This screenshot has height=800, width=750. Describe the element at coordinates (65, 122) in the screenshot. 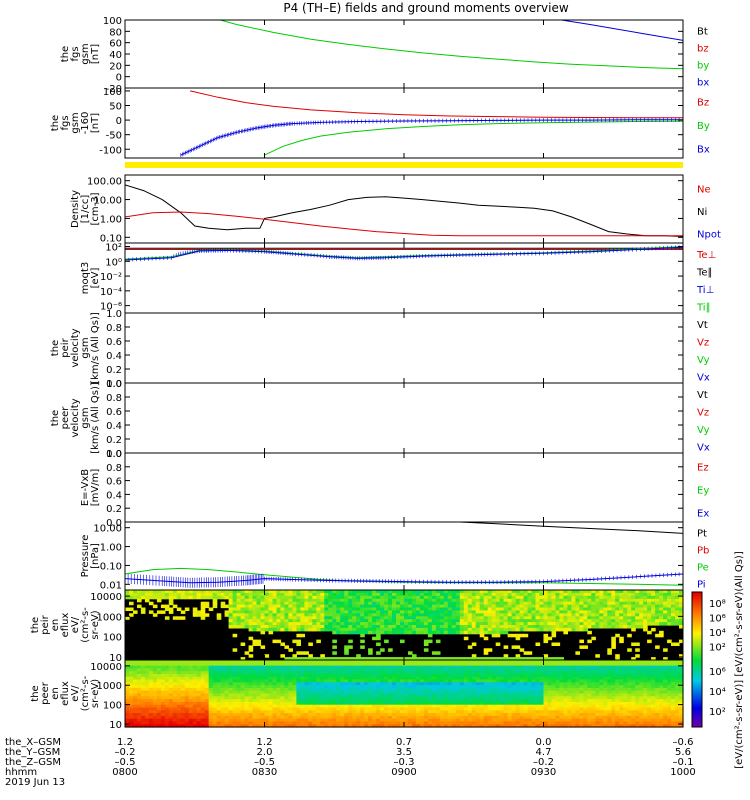

I see `ylabel-line-fgs-160: fgs` at that location.